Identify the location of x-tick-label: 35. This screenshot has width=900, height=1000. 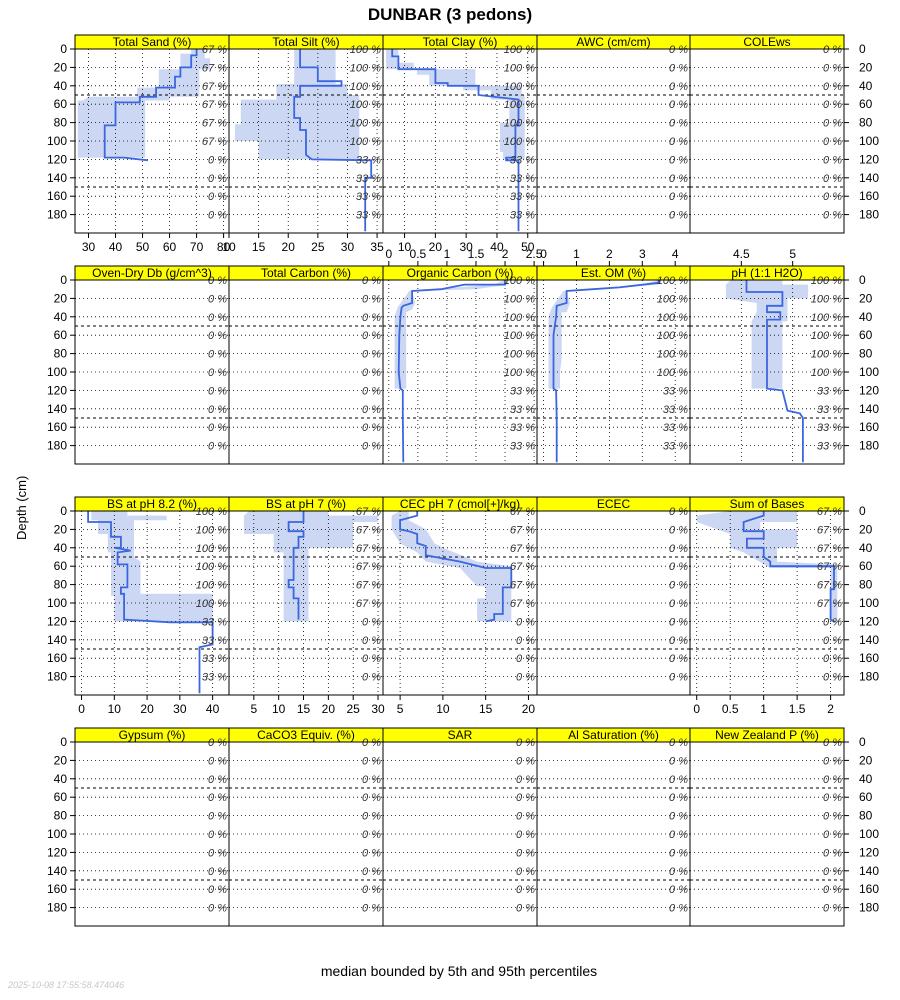
(377, 247).